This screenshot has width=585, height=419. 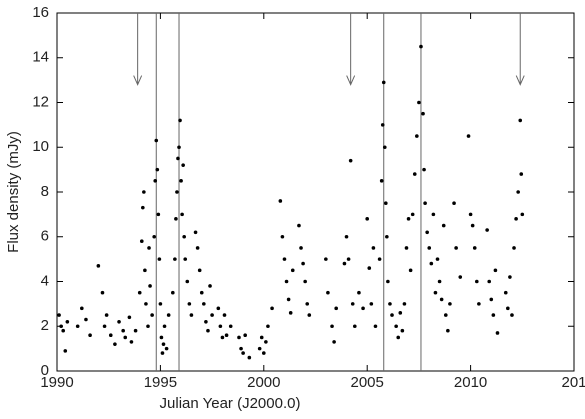 I want to click on y-tick-label: 16, so click(x=40, y=12).